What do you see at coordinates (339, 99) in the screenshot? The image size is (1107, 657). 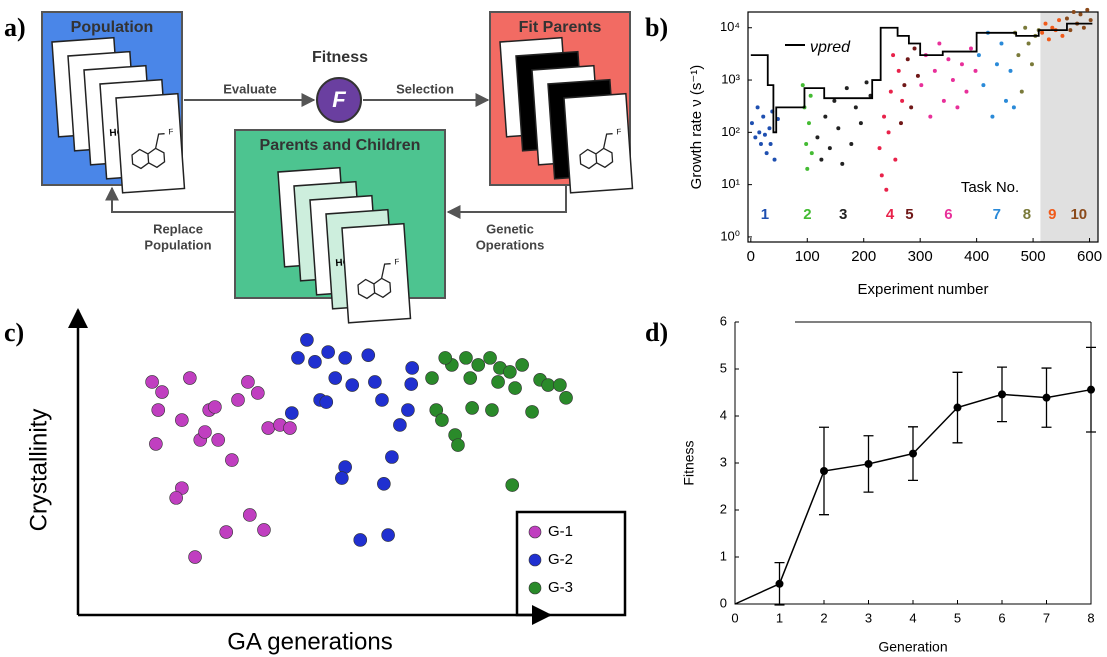 I see `fitness-symbol: F` at bounding box center [339, 99].